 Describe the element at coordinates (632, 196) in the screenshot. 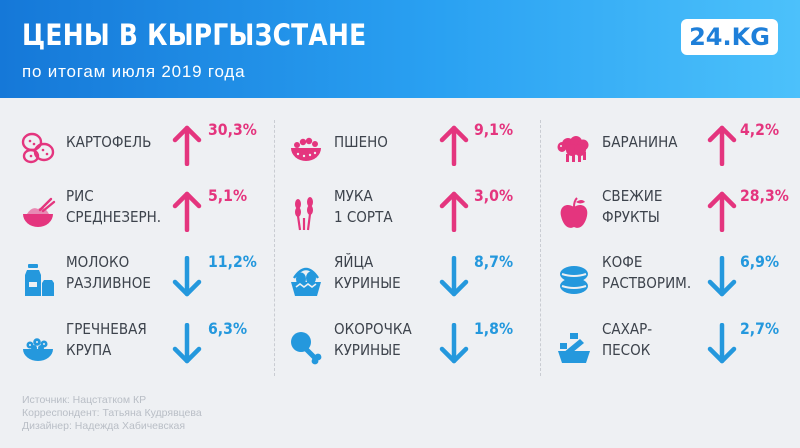

I see `item-name-line: СВЕЖИЕ` at that location.